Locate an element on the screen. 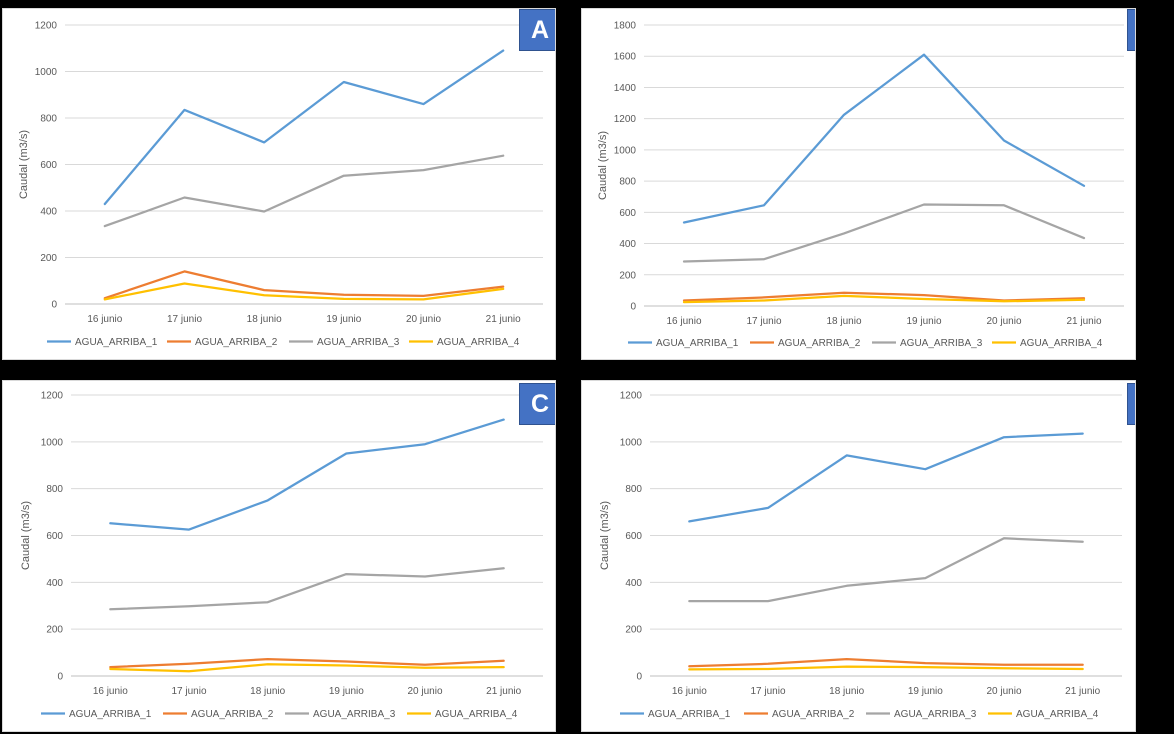  y-tick-label: 1600 is located at coordinates (625, 57).